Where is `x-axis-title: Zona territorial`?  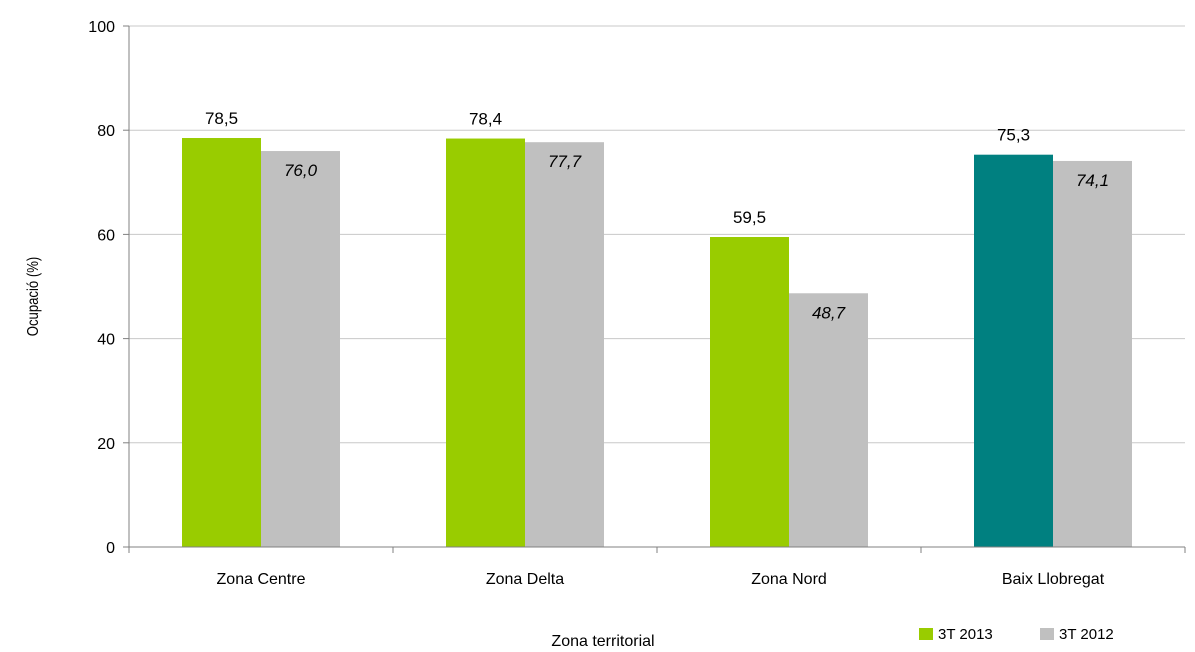
x-axis-title: Zona territorial is located at coordinates (602, 641).